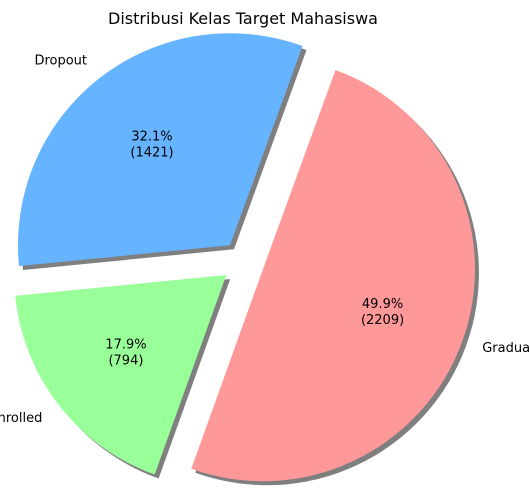 This screenshot has height=504, width=530. What do you see at coordinates (125, 361) in the screenshot?
I see `count-label-enrolled: (794)` at bounding box center [125, 361].